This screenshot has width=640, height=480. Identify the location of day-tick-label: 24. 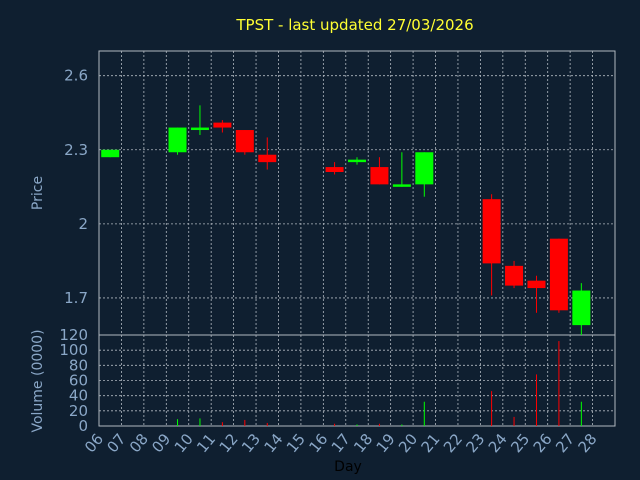
(498, 443).